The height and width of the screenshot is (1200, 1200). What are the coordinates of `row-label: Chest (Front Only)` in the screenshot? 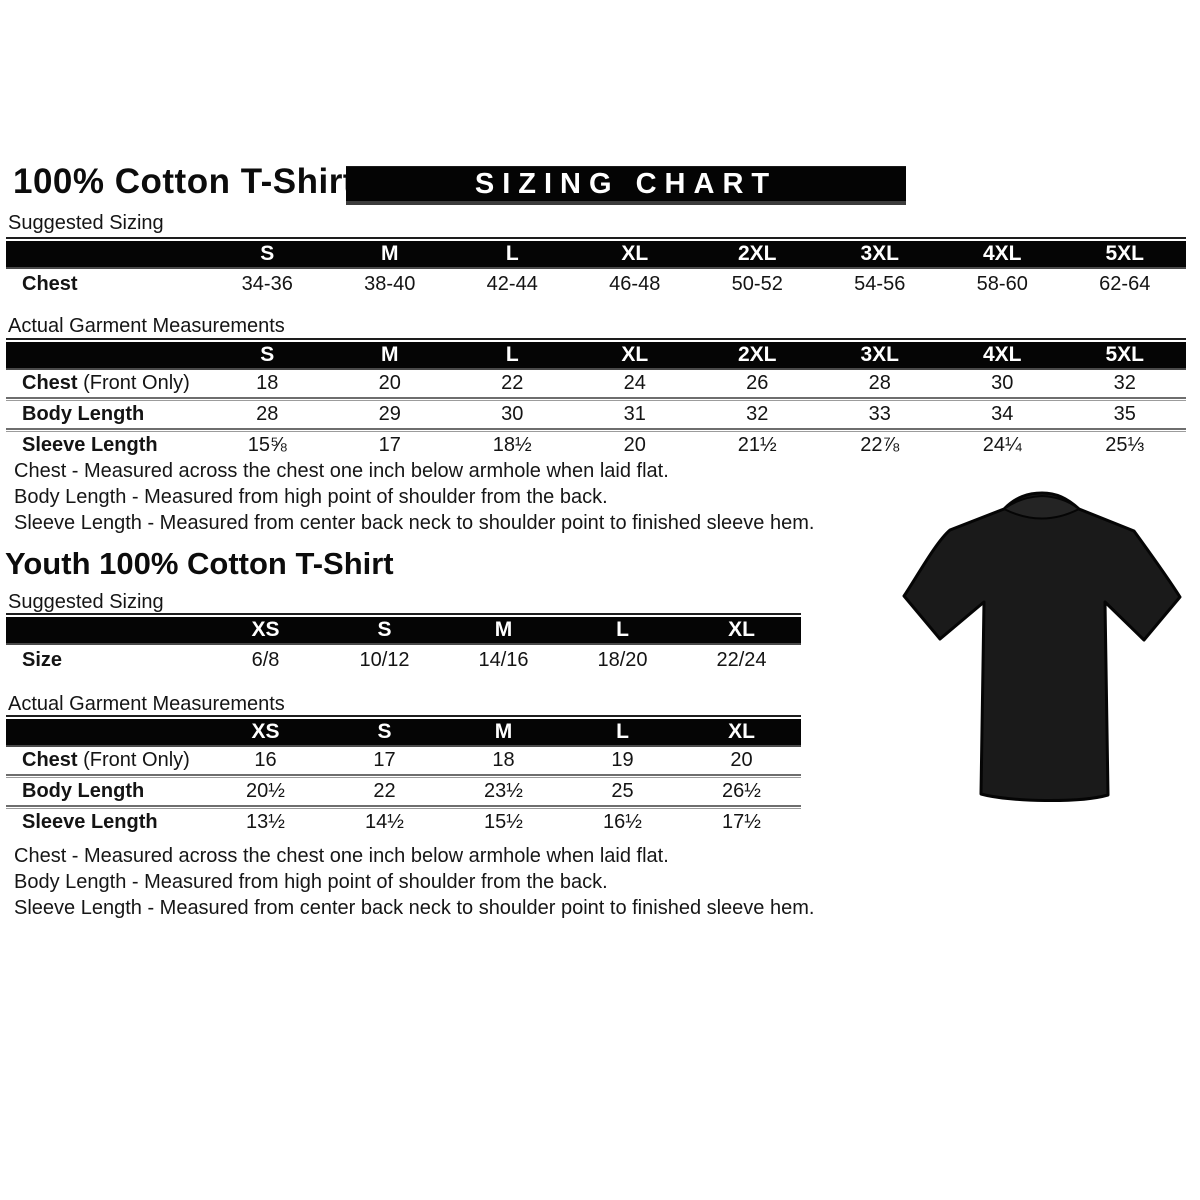 It's located at (106, 760).